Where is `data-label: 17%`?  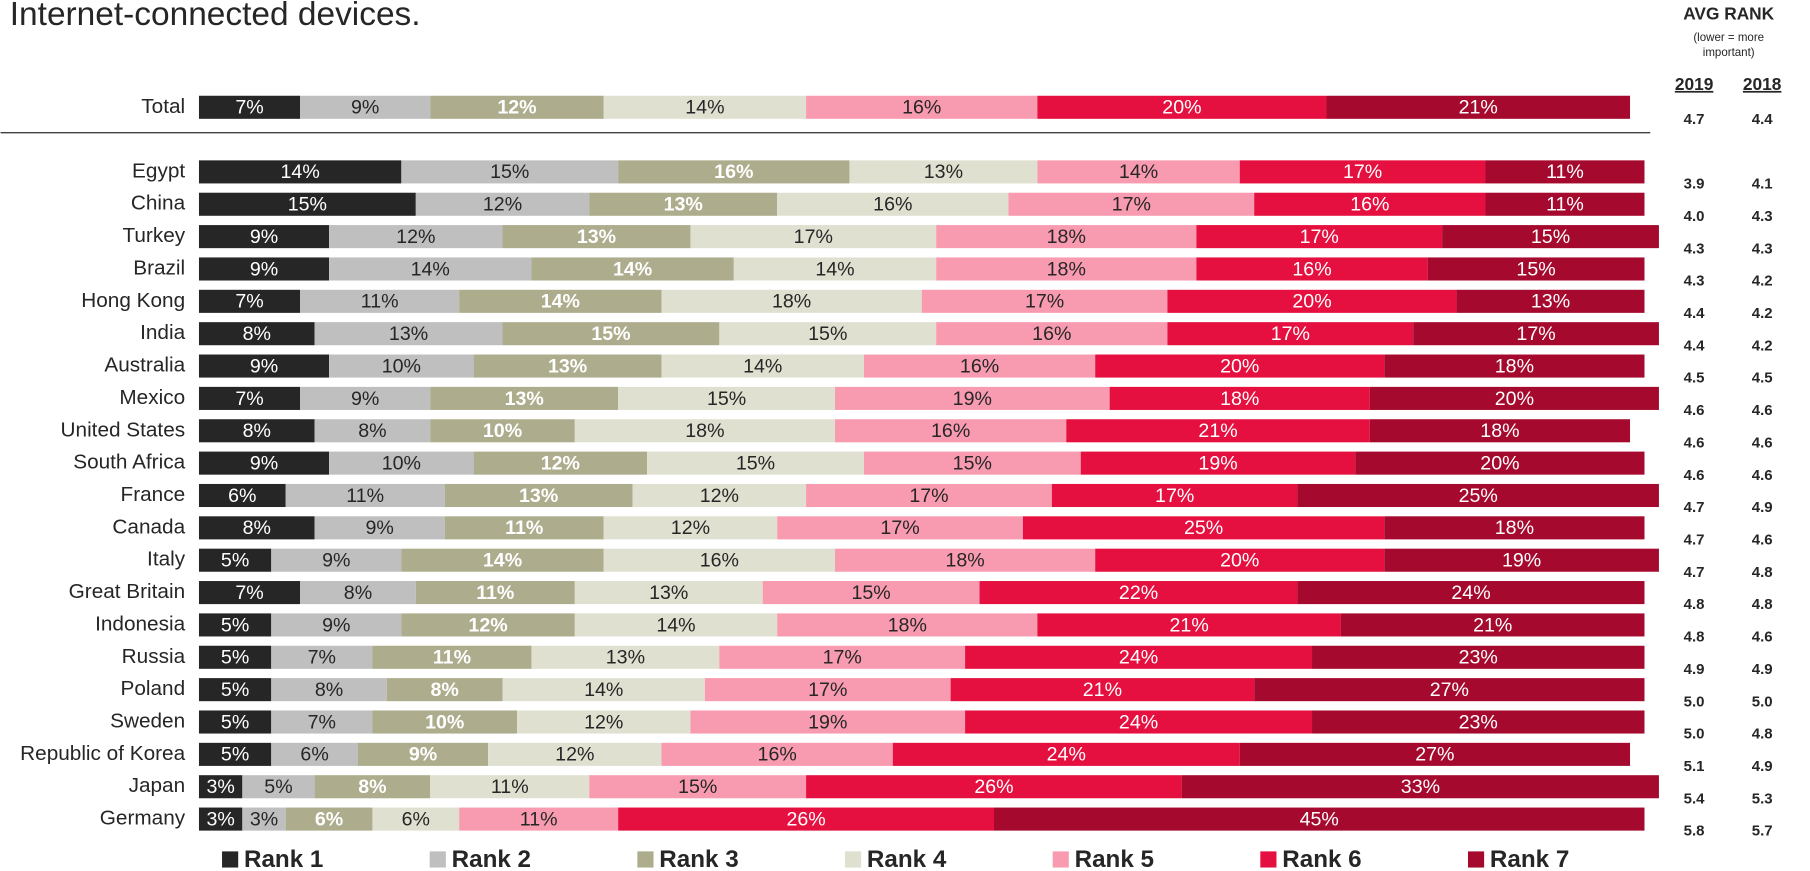
data-label: 17% is located at coordinates (1131, 205).